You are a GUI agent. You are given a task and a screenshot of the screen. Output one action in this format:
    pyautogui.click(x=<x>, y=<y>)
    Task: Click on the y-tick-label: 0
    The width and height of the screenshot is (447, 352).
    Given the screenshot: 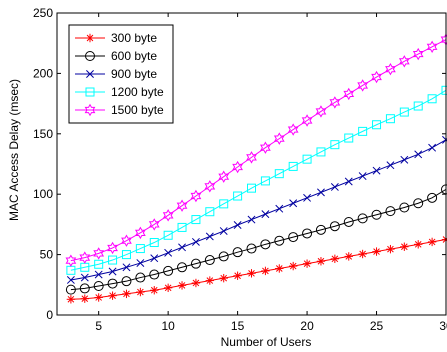 What is the action you would take?
    pyautogui.click(x=49, y=315)
    